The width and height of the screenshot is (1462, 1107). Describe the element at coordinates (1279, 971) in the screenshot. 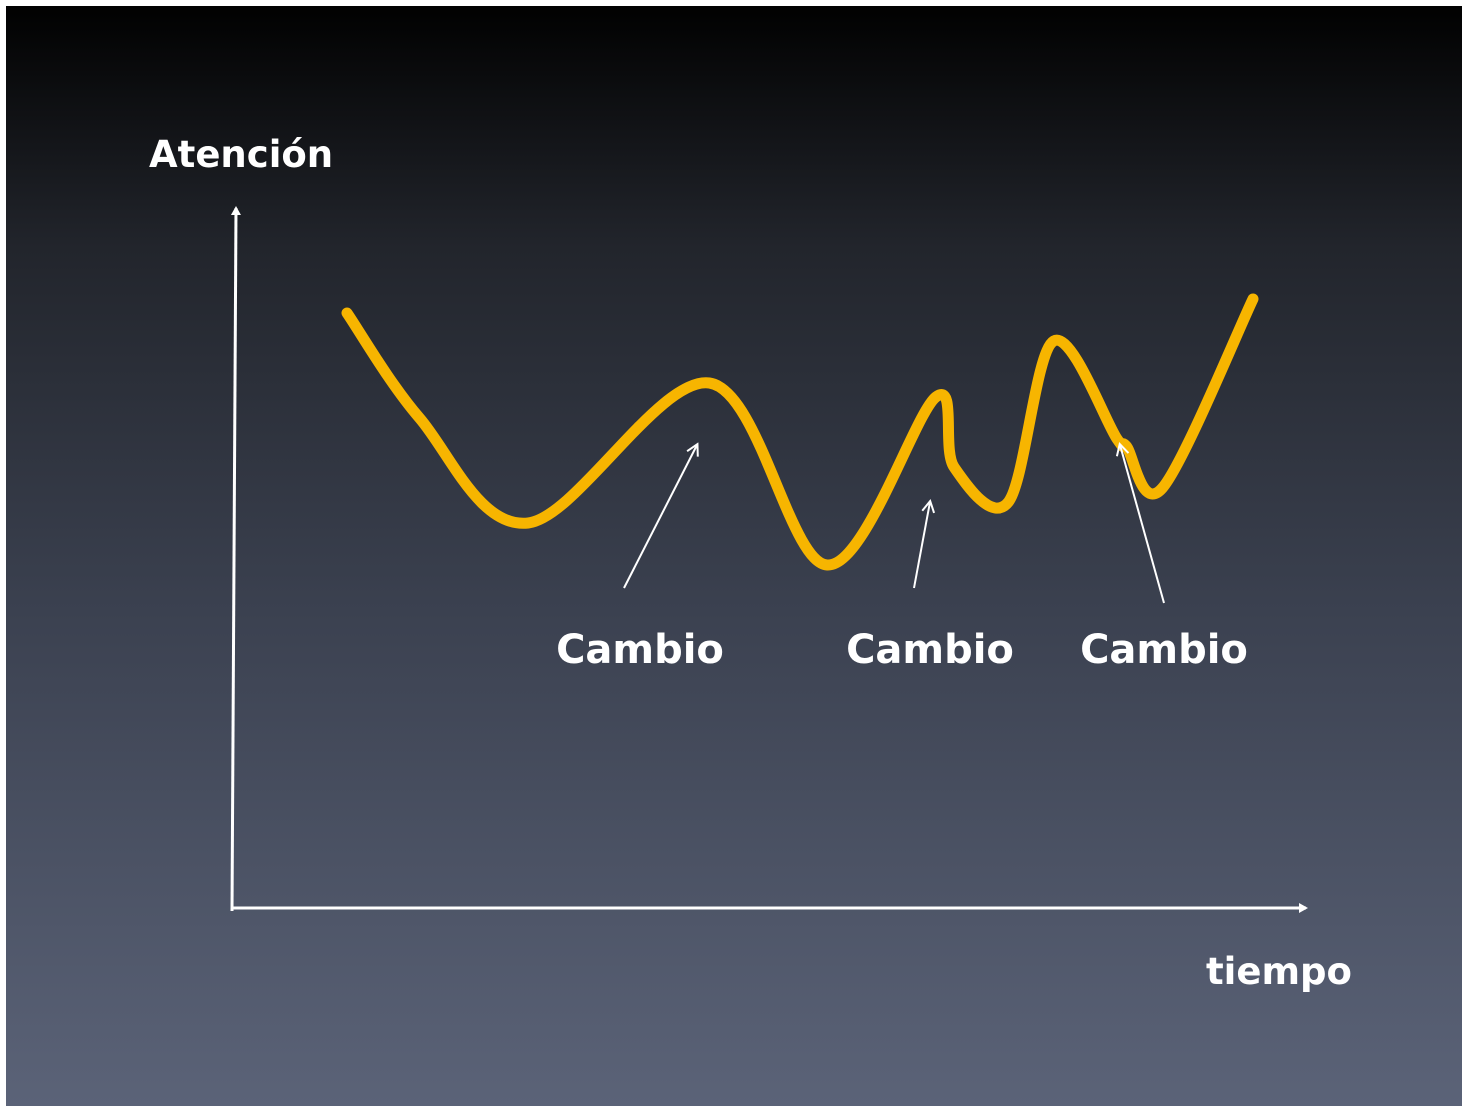

I see `x-axis-label: tiempo` at that location.